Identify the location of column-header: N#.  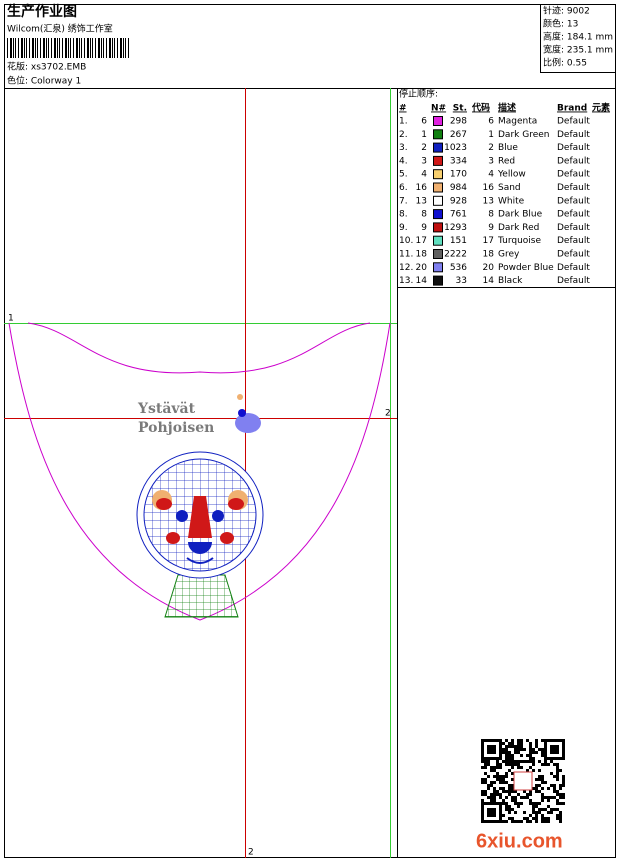
(438, 109).